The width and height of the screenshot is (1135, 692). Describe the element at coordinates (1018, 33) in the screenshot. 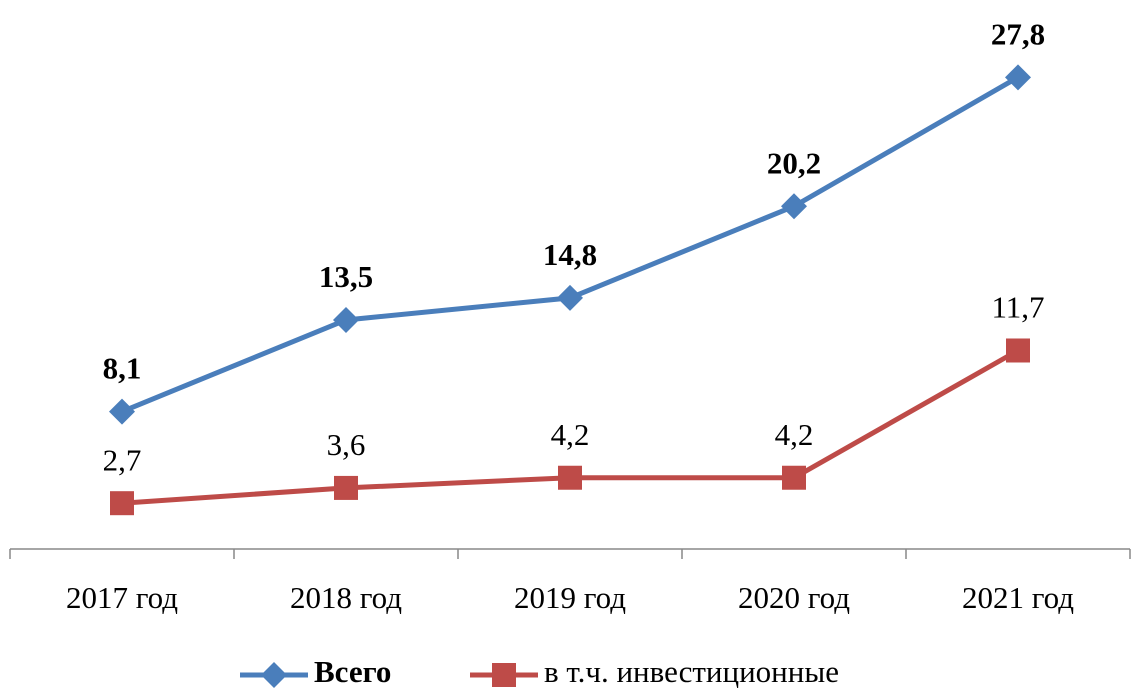

I see `data-label: 27,8` at that location.